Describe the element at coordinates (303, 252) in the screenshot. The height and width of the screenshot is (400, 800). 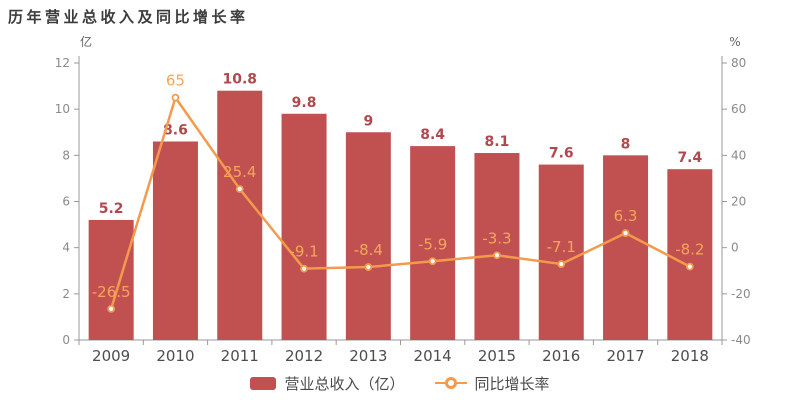
I see `line-point-label: -9.1` at that location.